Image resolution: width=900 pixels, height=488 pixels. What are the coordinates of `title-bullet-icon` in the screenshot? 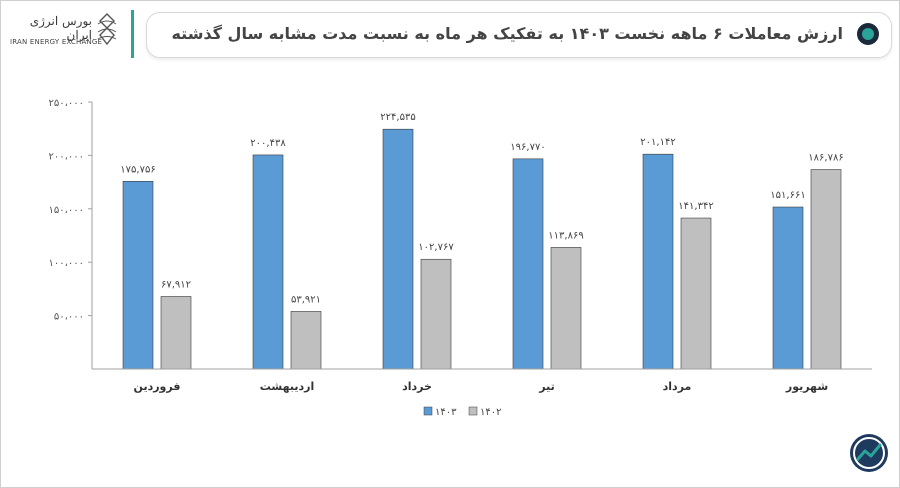 It's located at (868, 34).